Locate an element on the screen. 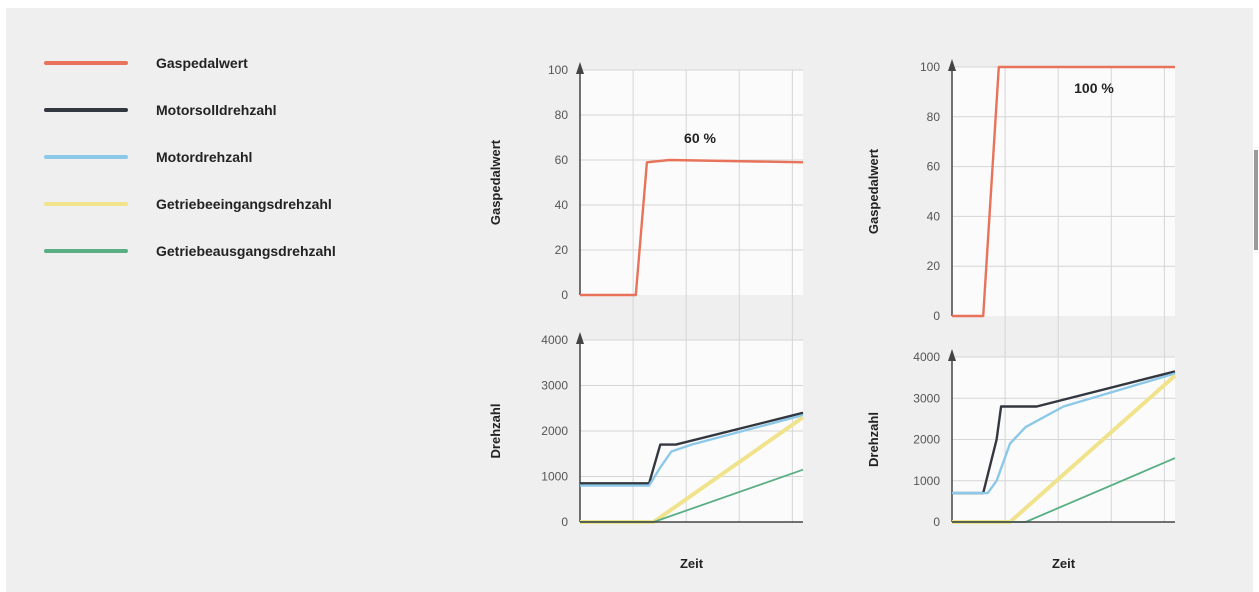  series-line-motorsolldrehzahl is located at coordinates (692, 448).